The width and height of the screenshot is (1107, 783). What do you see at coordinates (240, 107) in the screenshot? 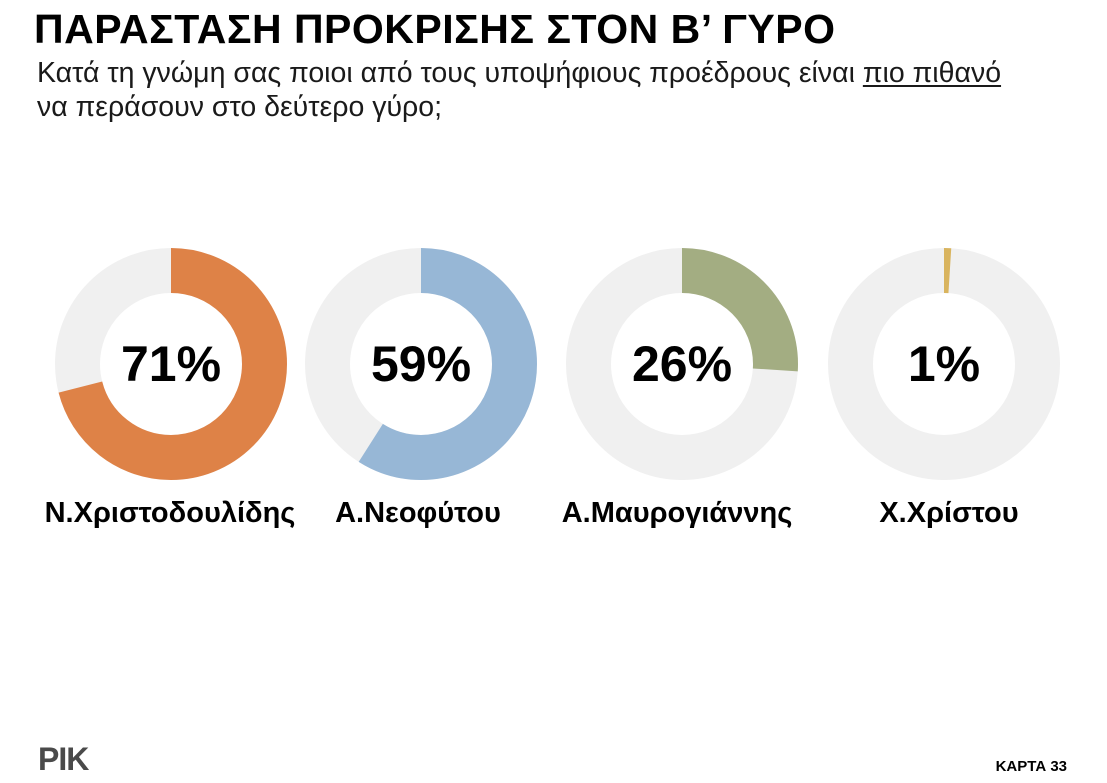
I see `subtitle-part2: να περάσουν στο δεύτερο γύρο;` at bounding box center [240, 107].